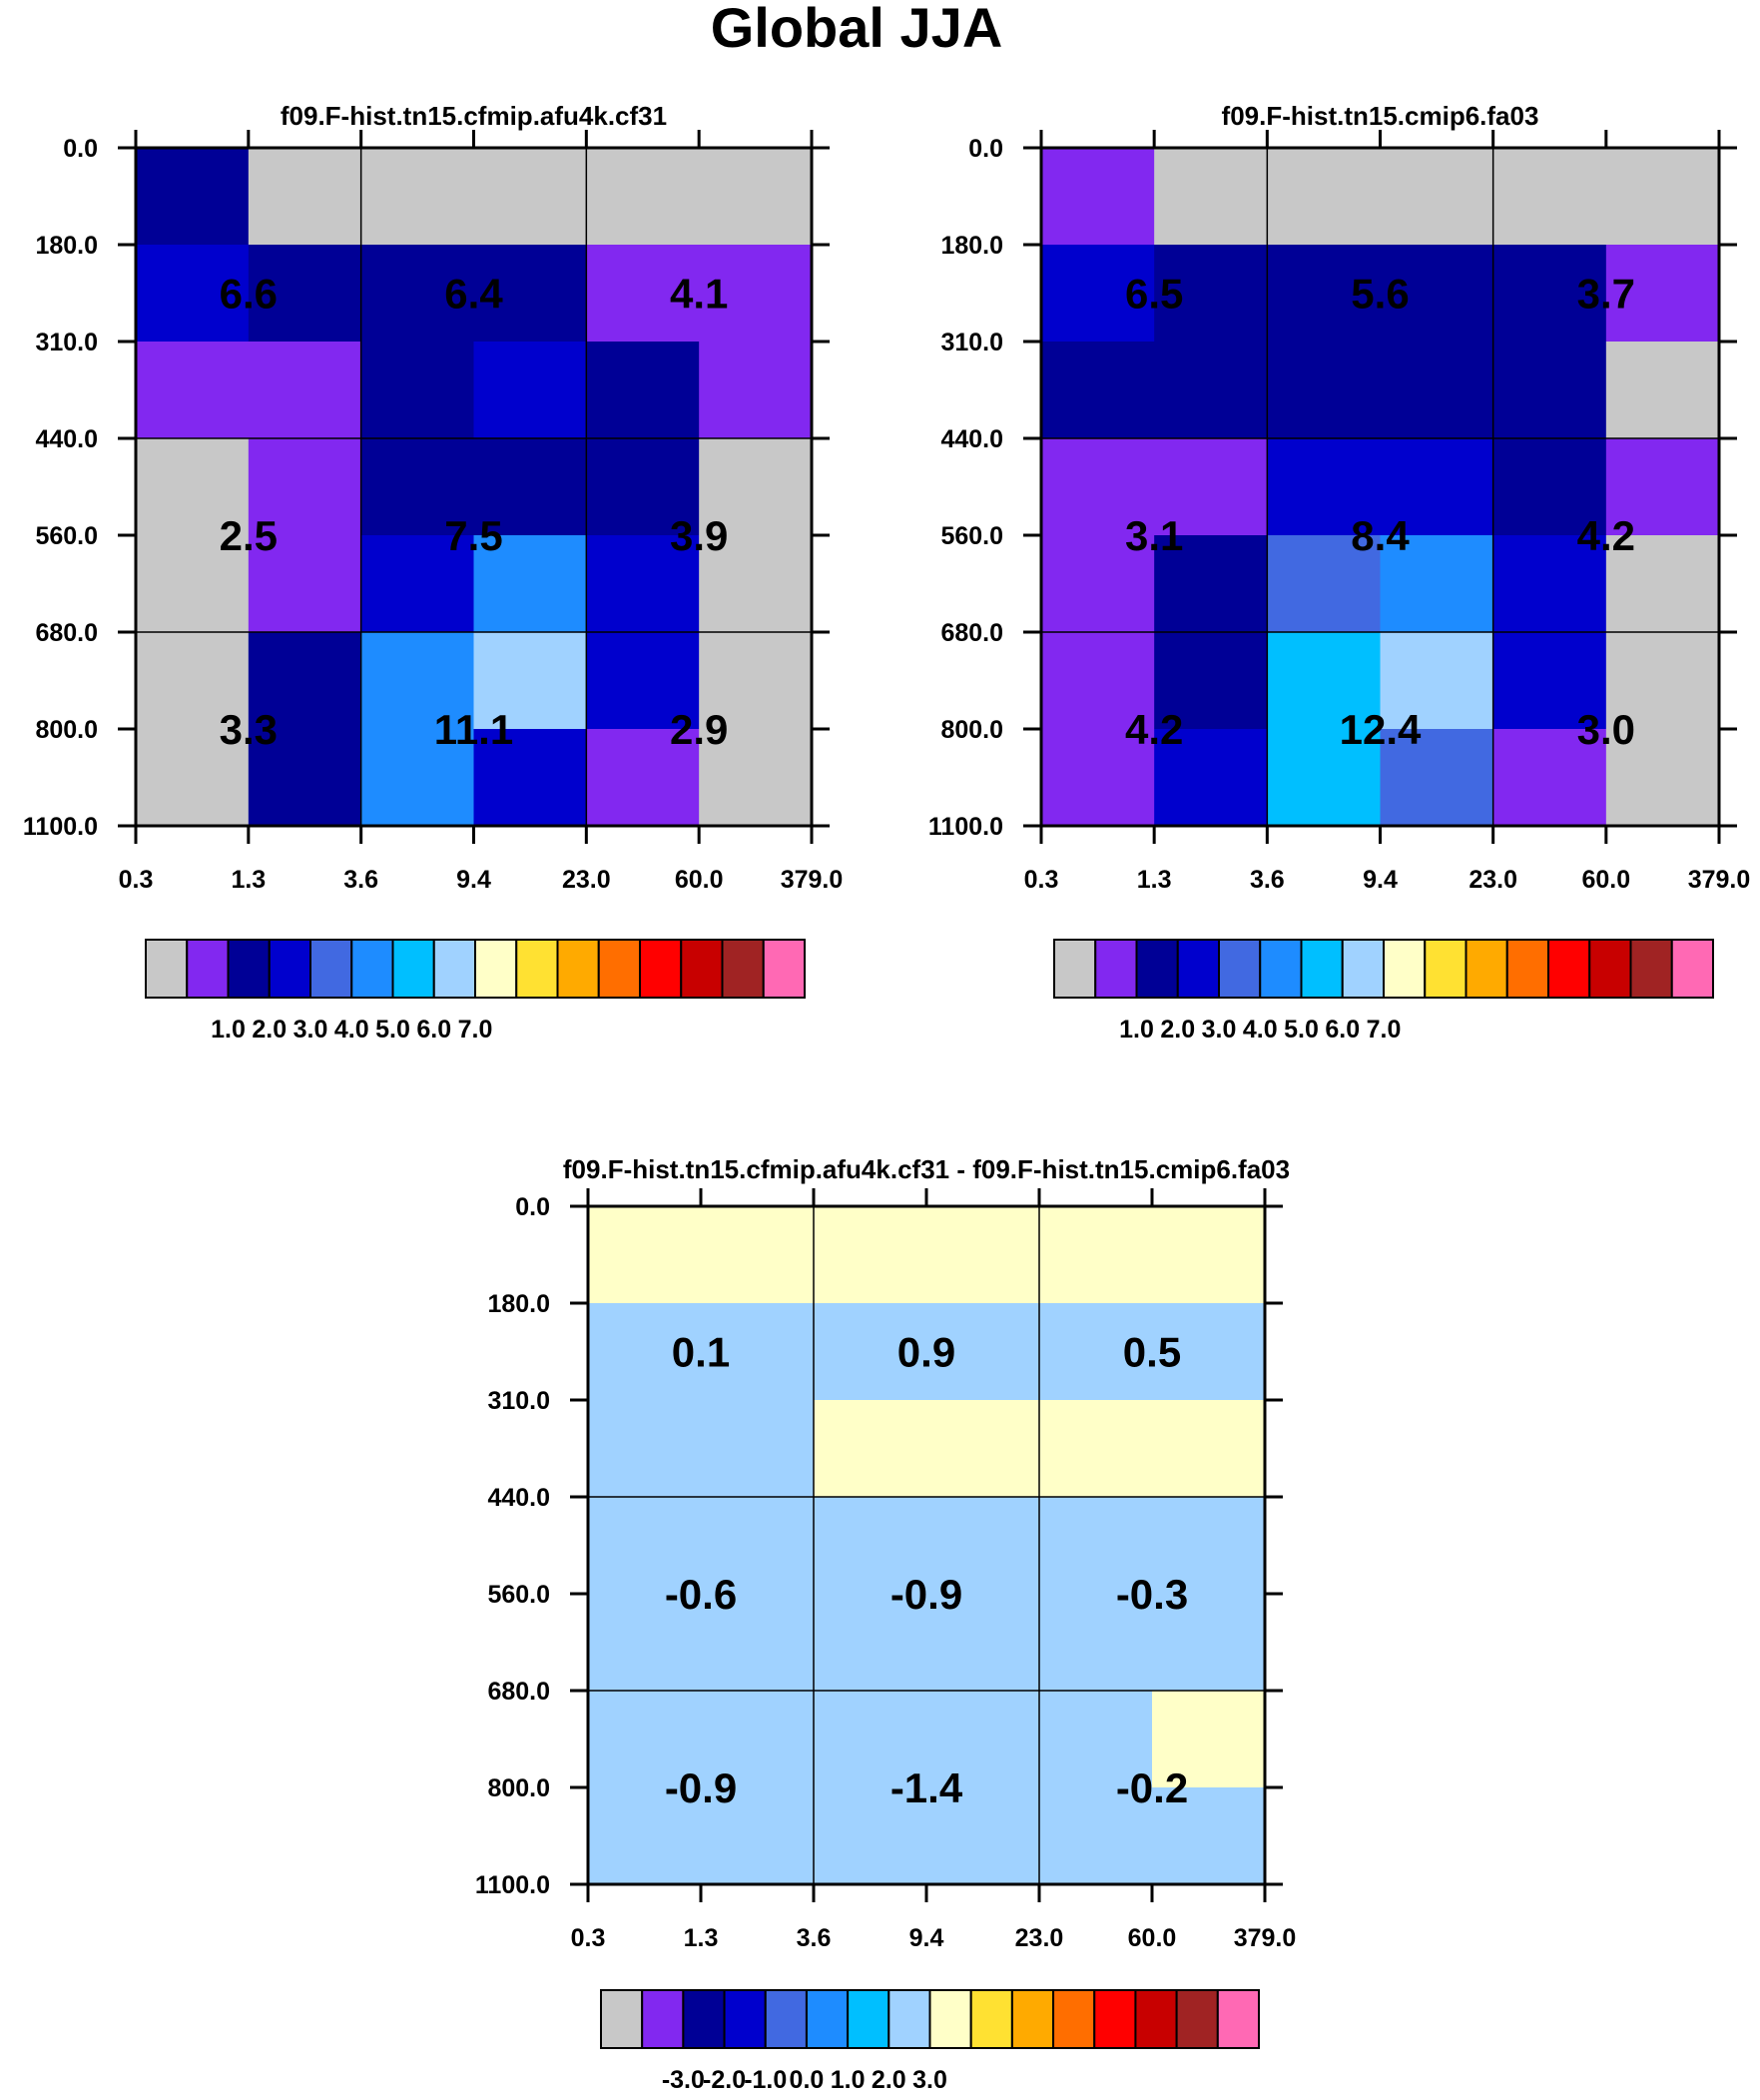 The image size is (1760, 2100). I want to click on cell-value-label: 8.4, so click(1381, 535).